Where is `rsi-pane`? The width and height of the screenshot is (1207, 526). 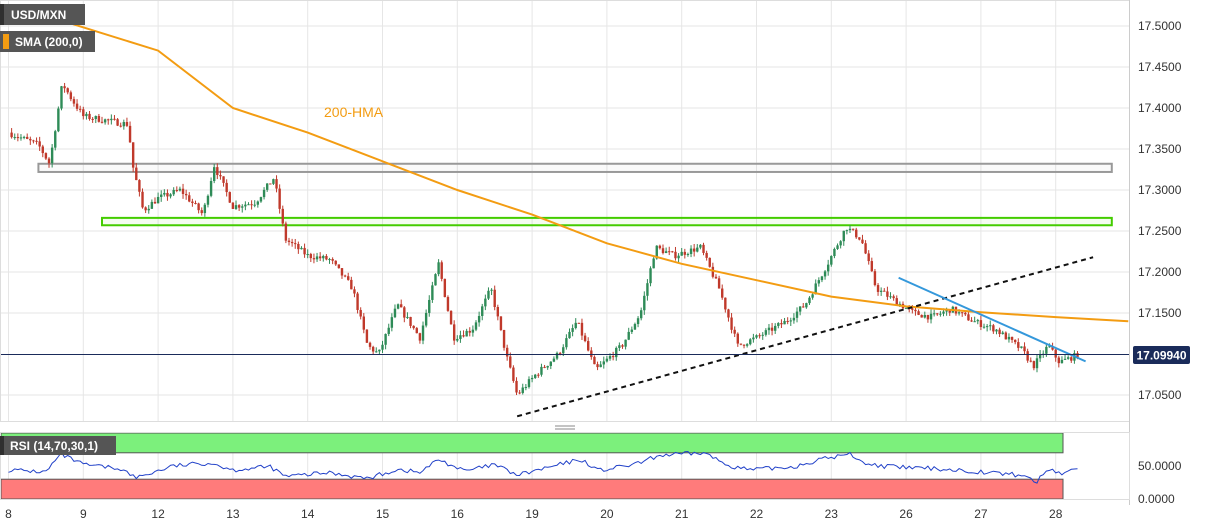 rsi-pane is located at coordinates (539, 466).